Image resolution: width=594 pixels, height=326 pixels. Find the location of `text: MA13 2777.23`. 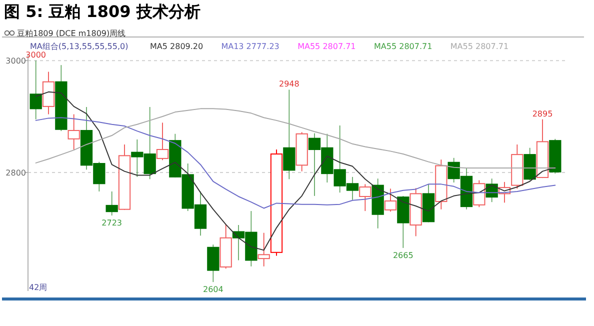

text: MA13 2777.23 is located at coordinates (250, 46).